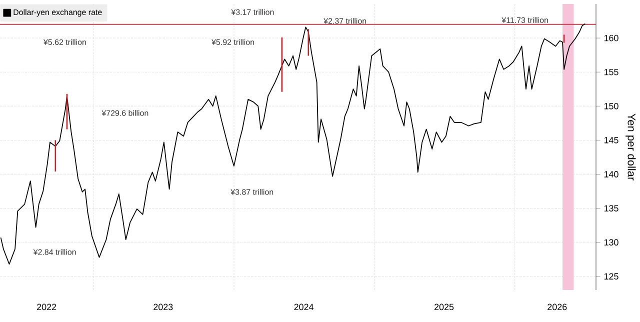  I want to click on y-tick-label: 150, so click(611, 106).